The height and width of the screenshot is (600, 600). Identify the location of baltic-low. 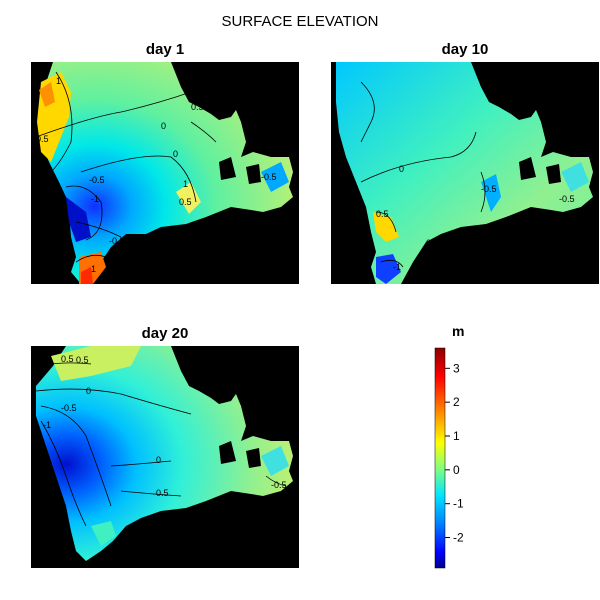
(275, 177).